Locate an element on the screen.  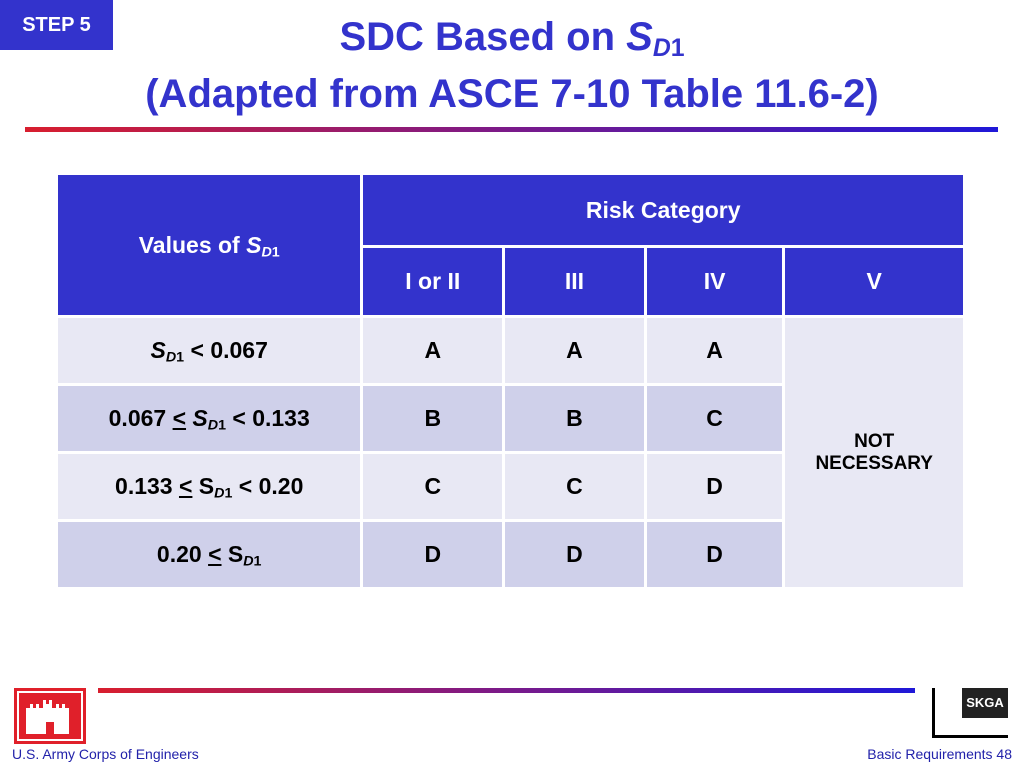
header-cell: V is located at coordinates (874, 281).